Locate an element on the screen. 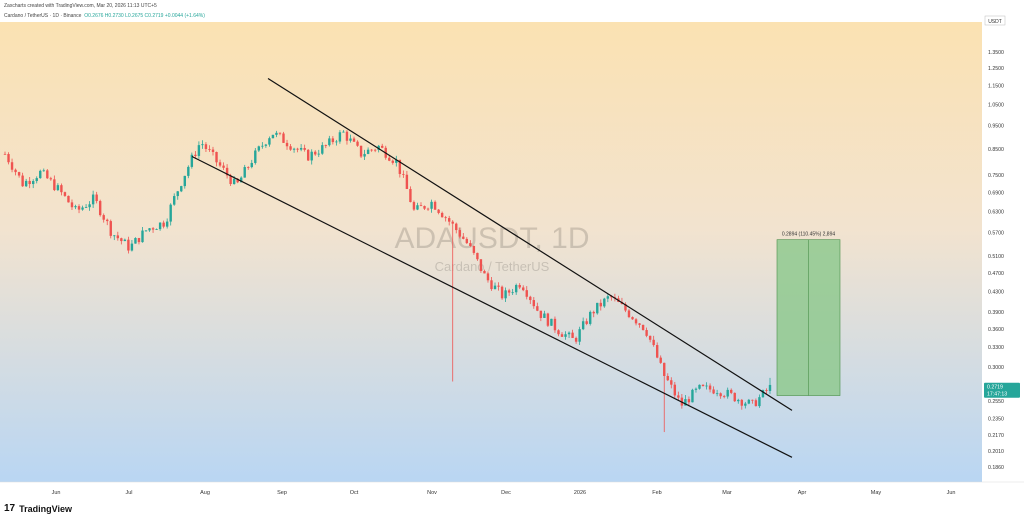 The image size is (1024, 520). y-tick-label: 0.3000 is located at coordinates (996, 368).